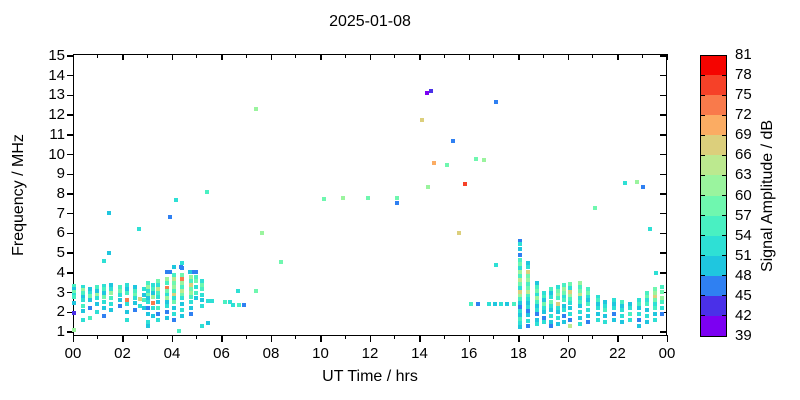  What do you see at coordinates (444, 56) in the screenshot?
I see `x-axis-minor-tick-top` at bounding box center [444, 56].